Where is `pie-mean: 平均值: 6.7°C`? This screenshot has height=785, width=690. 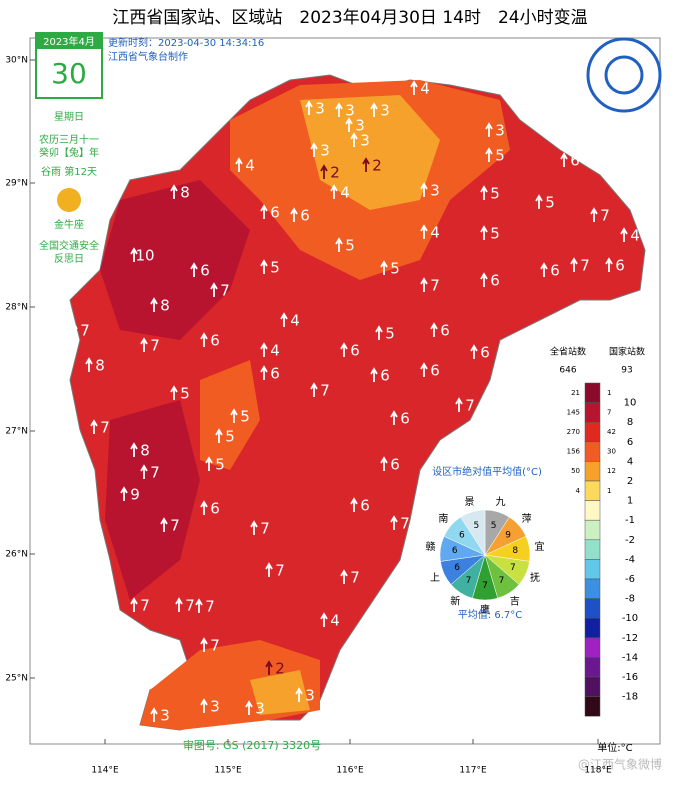 pie-mean: 平均值: 6.7°C is located at coordinates (490, 614).